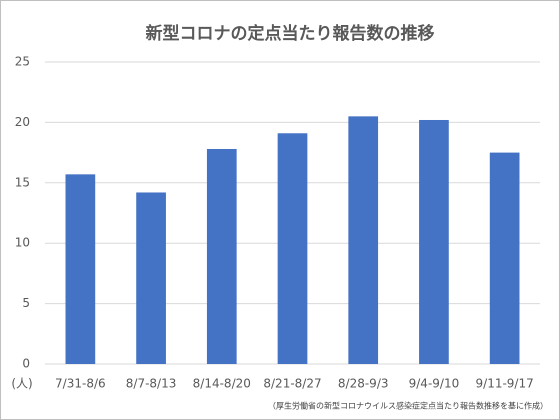  What do you see at coordinates (22, 243) in the screenshot?
I see `y-tick-label: 10` at bounding box center [22, 243].